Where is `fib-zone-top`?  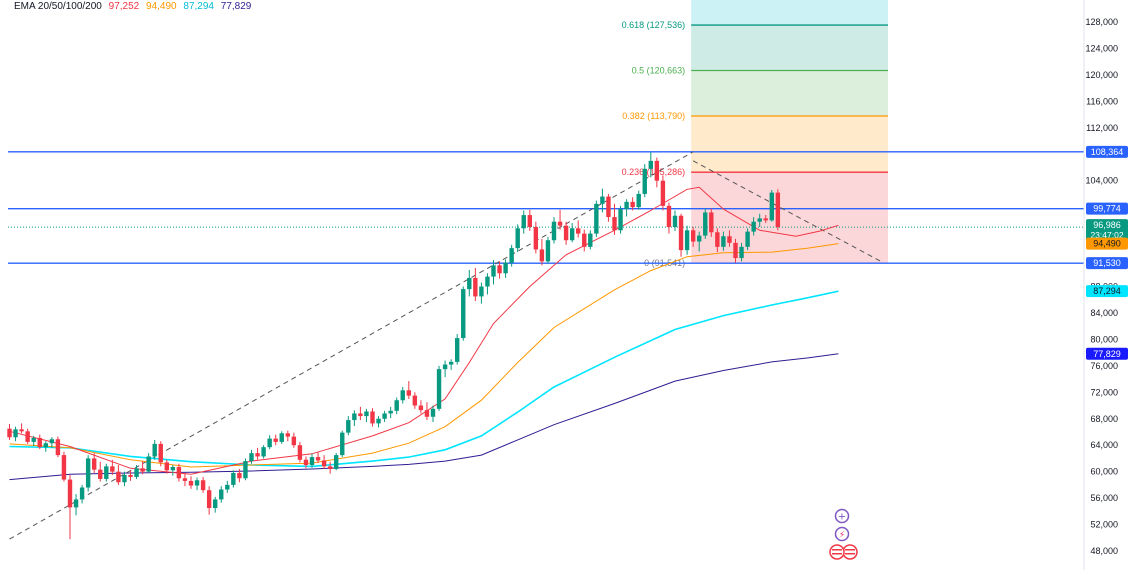 fib-zone-top is located at coordinates (789, 13).